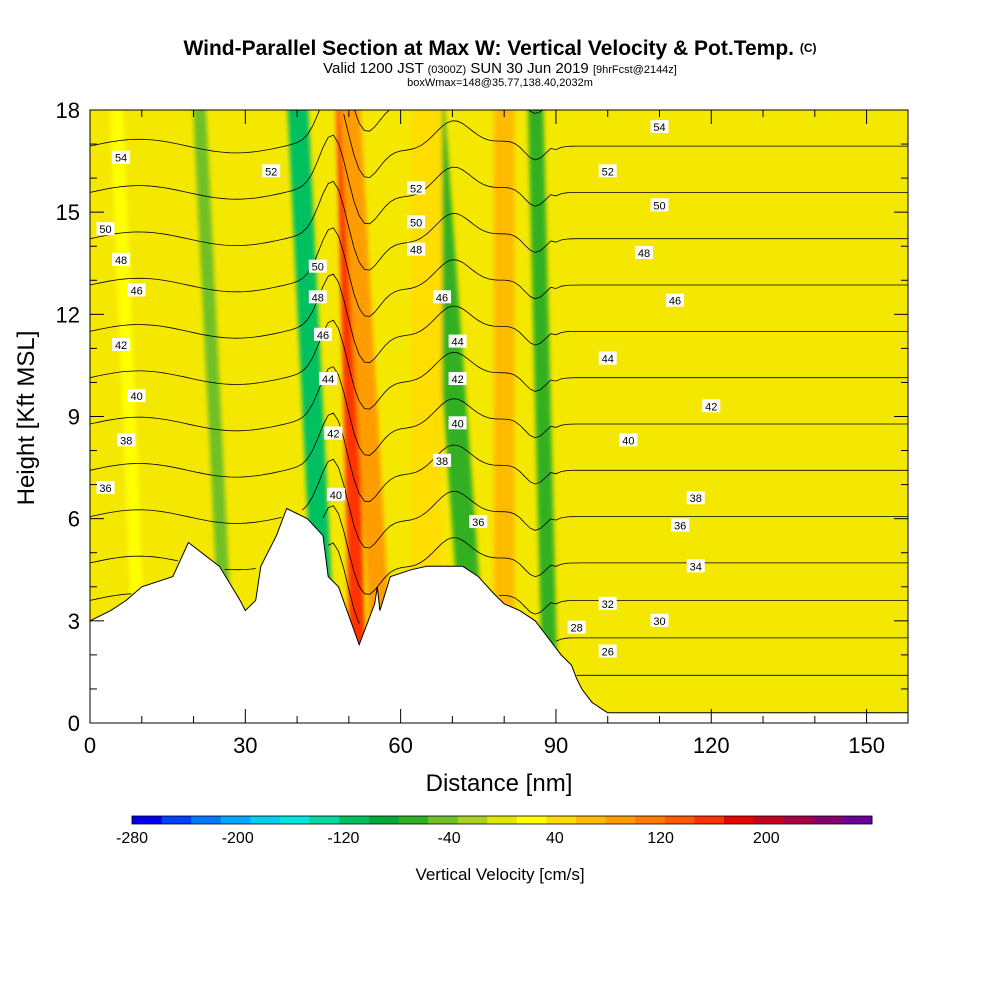 The width and height of the screenshot is (1000, 1000). What do you see at coordinates (68, 110) in the screenshot?
I see `y-tick-label: 18` at bounding box center [68, 110].